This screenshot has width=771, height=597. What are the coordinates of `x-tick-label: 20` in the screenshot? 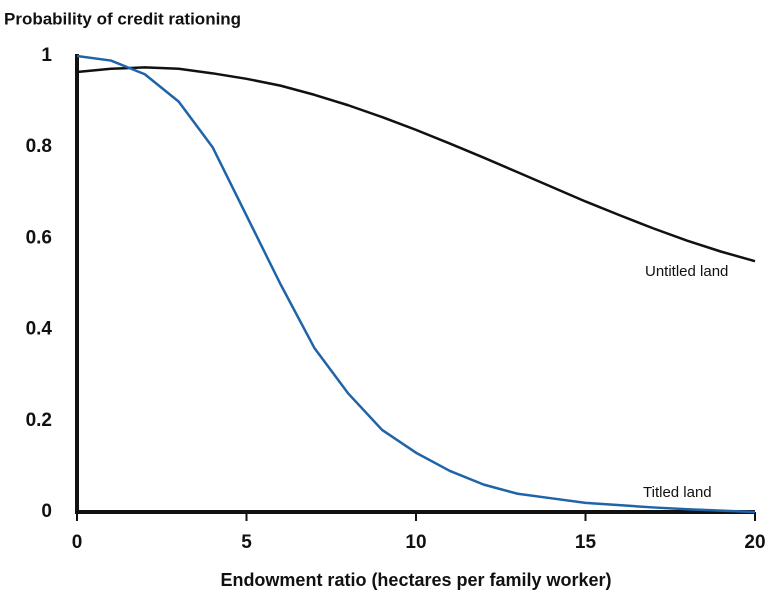 It's located at (754, 542).